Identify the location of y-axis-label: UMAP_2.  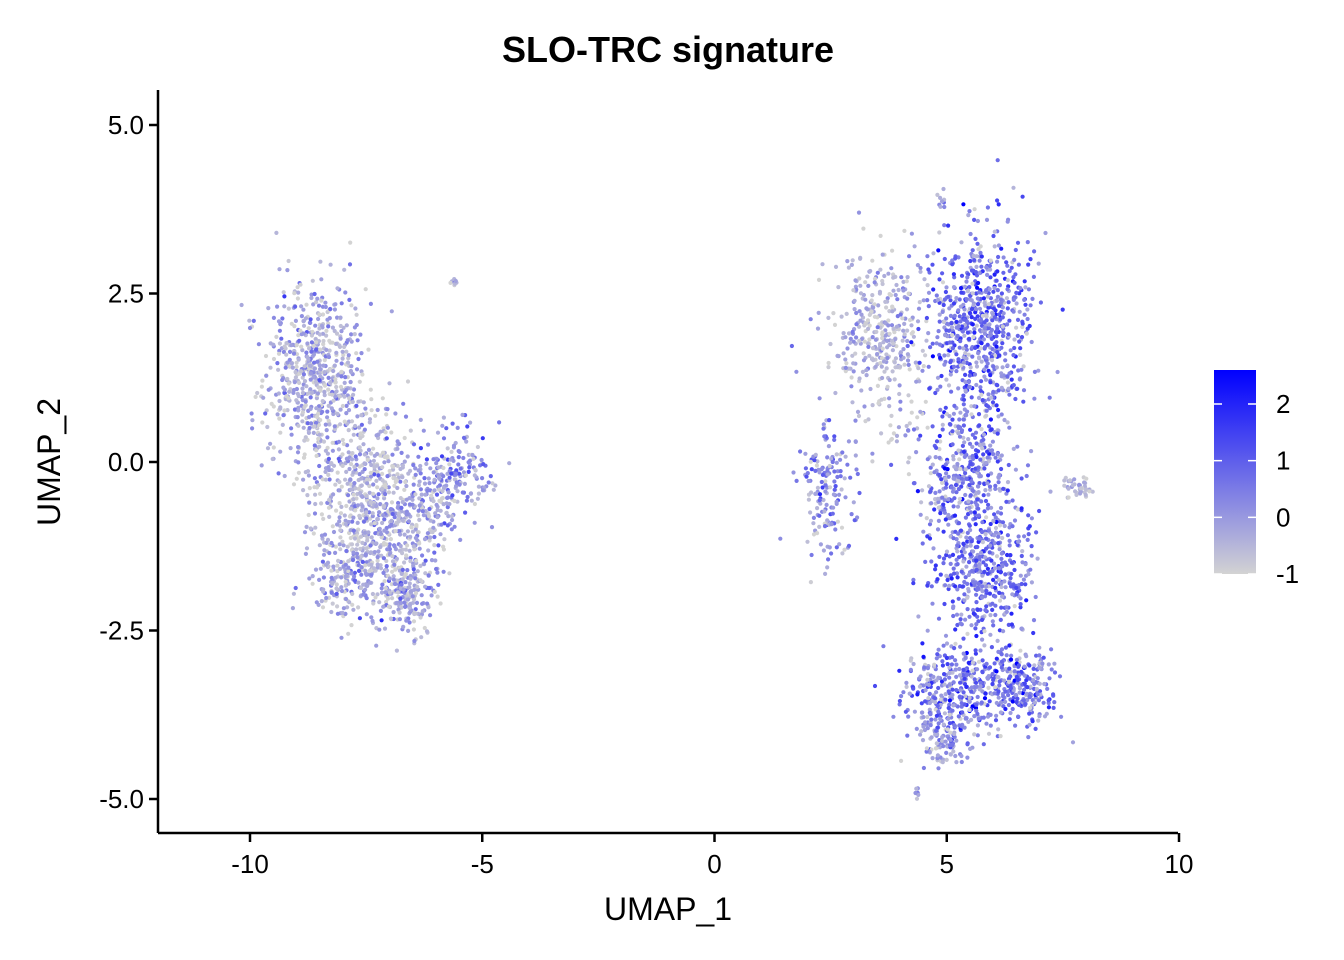
(49, 462).